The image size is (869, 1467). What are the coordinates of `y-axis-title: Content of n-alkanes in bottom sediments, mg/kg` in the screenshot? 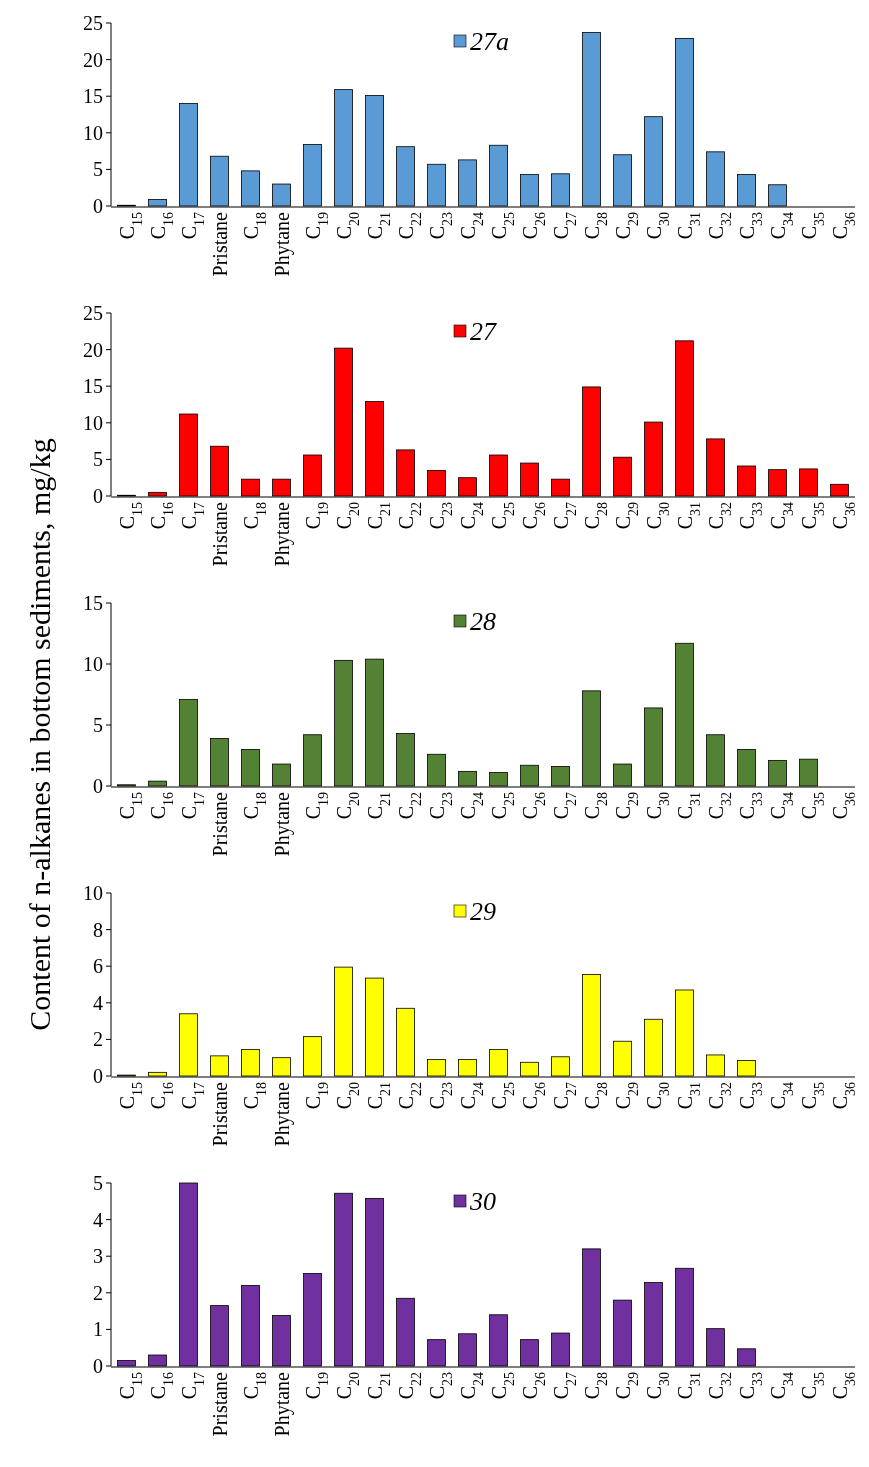 It's located at (39, 734).